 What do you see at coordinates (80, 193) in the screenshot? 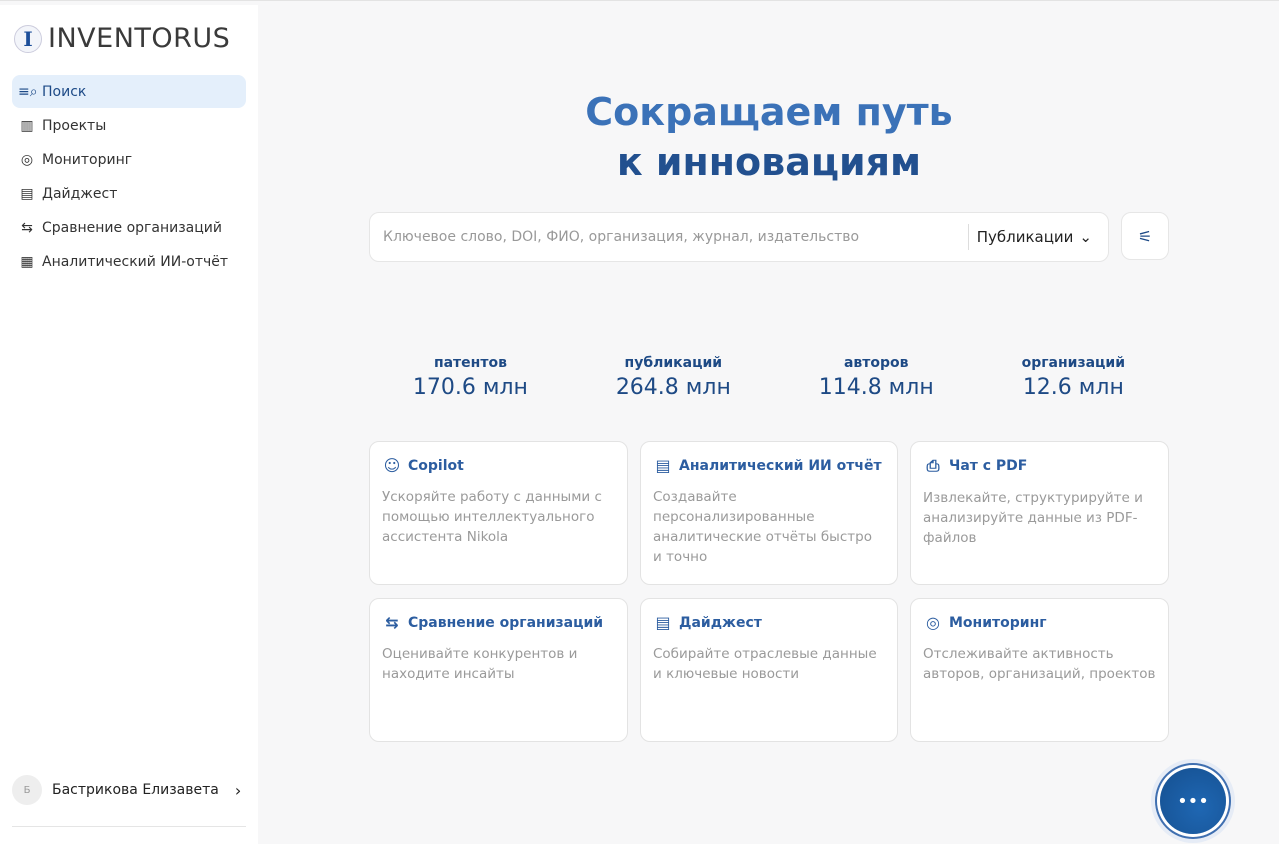
I see `sidebar-item-label: Дайджест` at bounding box center [80, 193].